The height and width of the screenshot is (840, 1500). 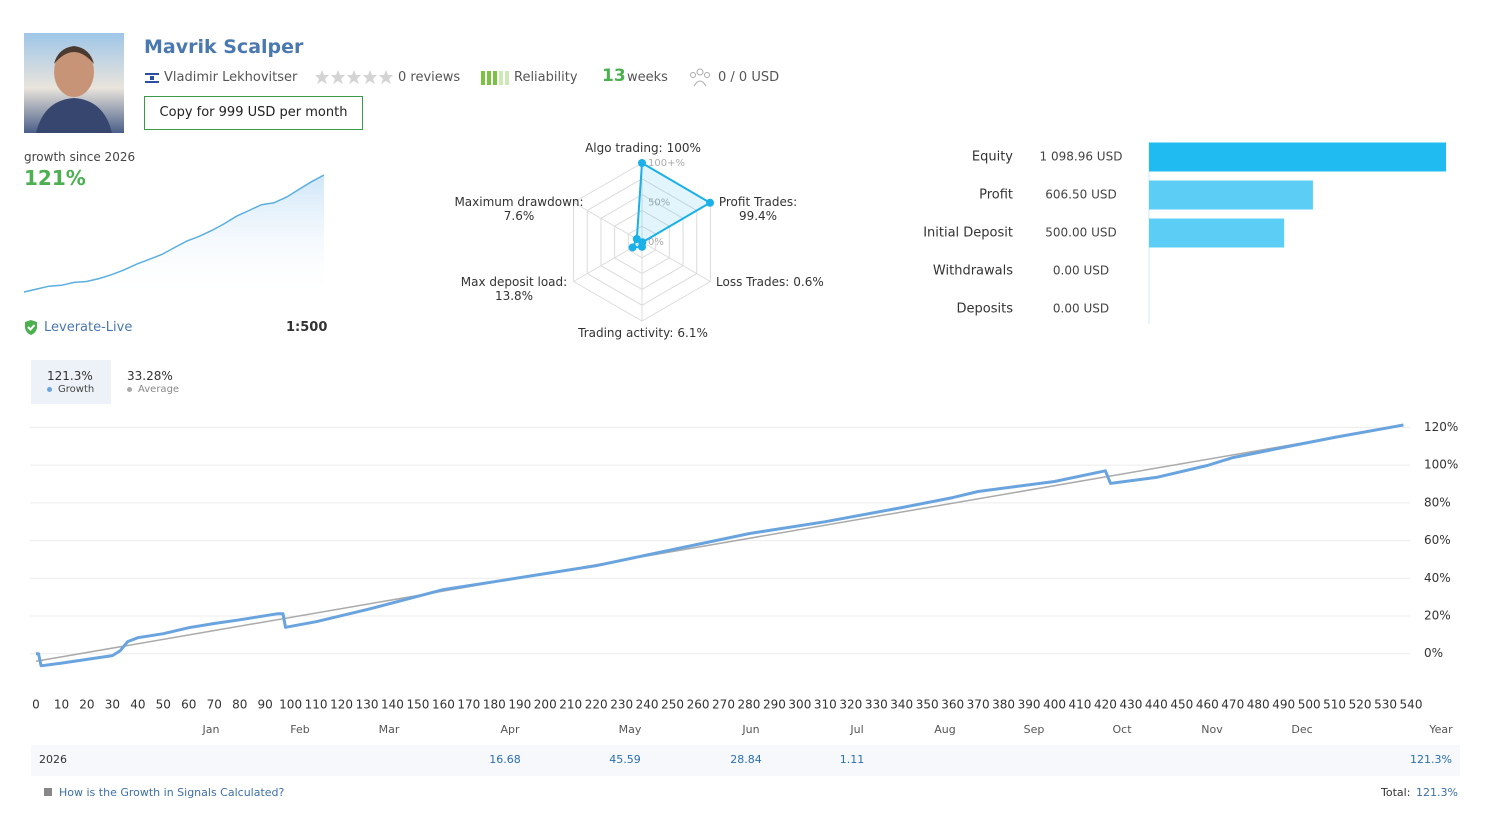 I want to click on subscribers: 0 / 0 USD, so click(x=749, y=77).